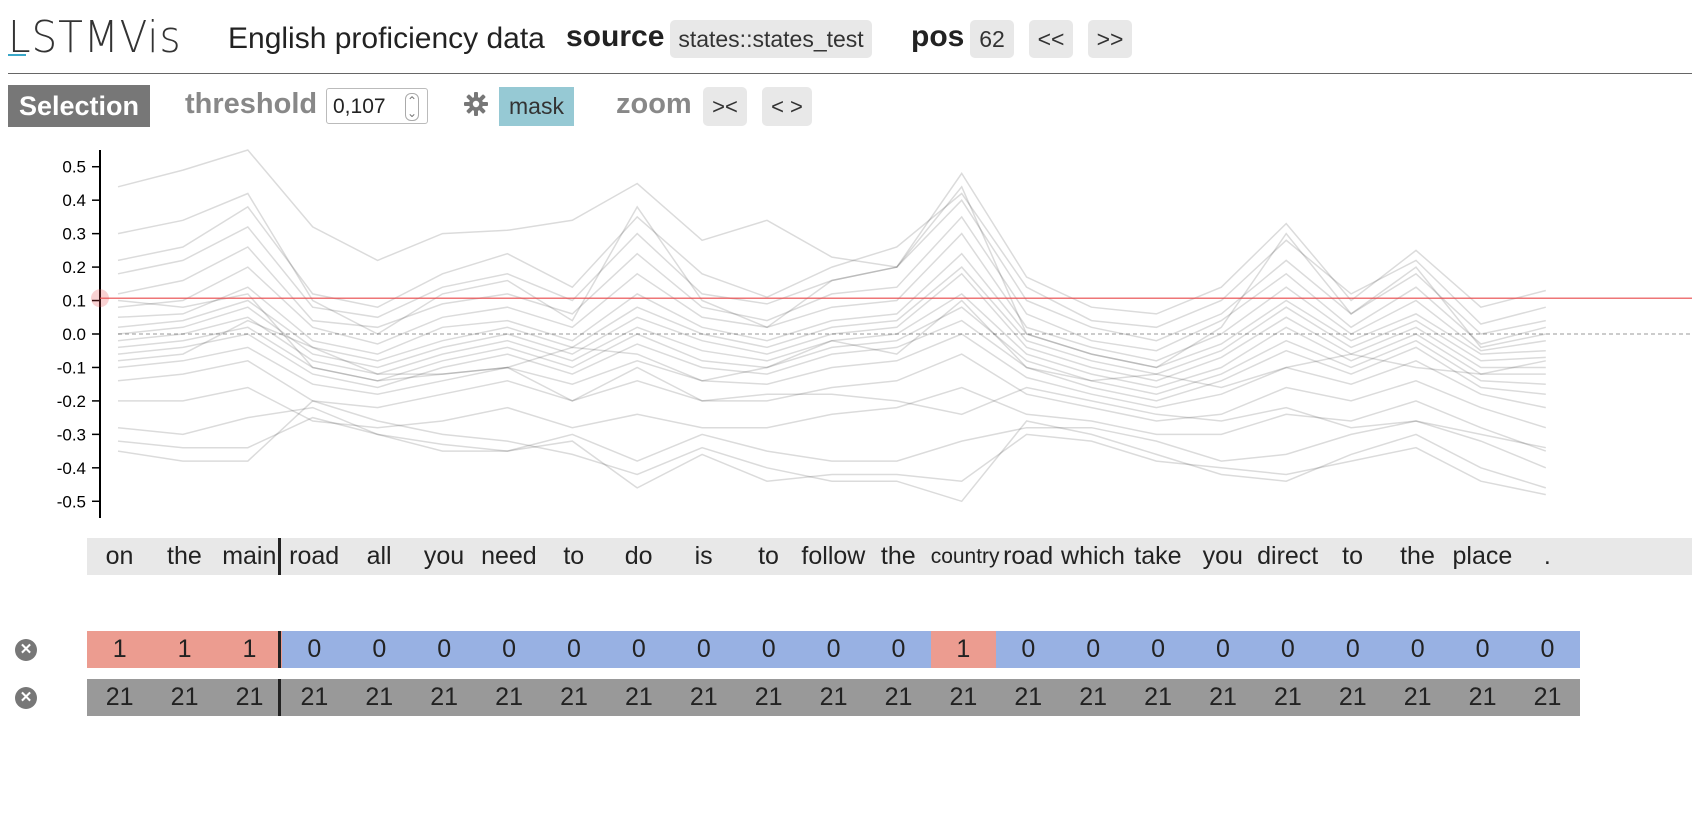 Image resolution: width=1692 pixels, height=838 pixels. What do you see at coordinates (891, 298) in the screenshot?
I see `threshold-line` at bounding box center [891, 298].